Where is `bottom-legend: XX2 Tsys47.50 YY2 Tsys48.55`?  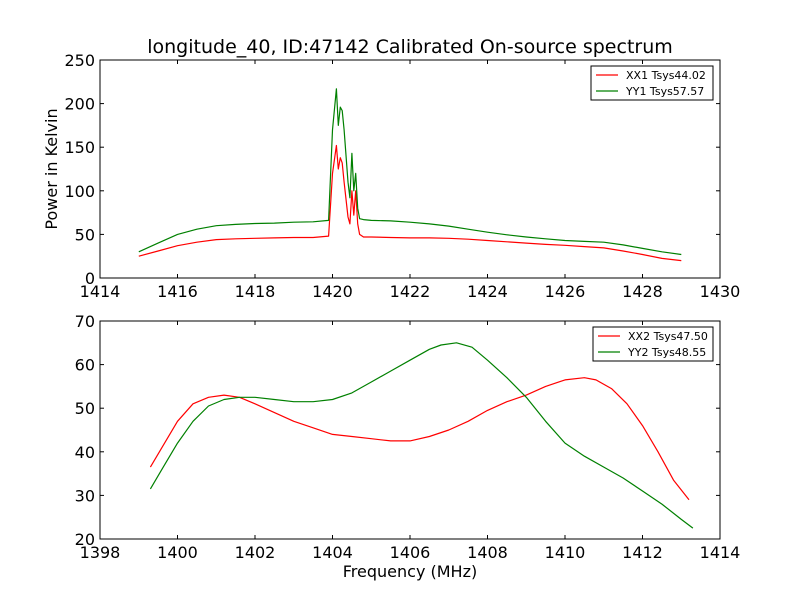 bottom-legend: XX2 Tsys47.50 YY2 Tsys48.55 is located at coordinates (653, 344).